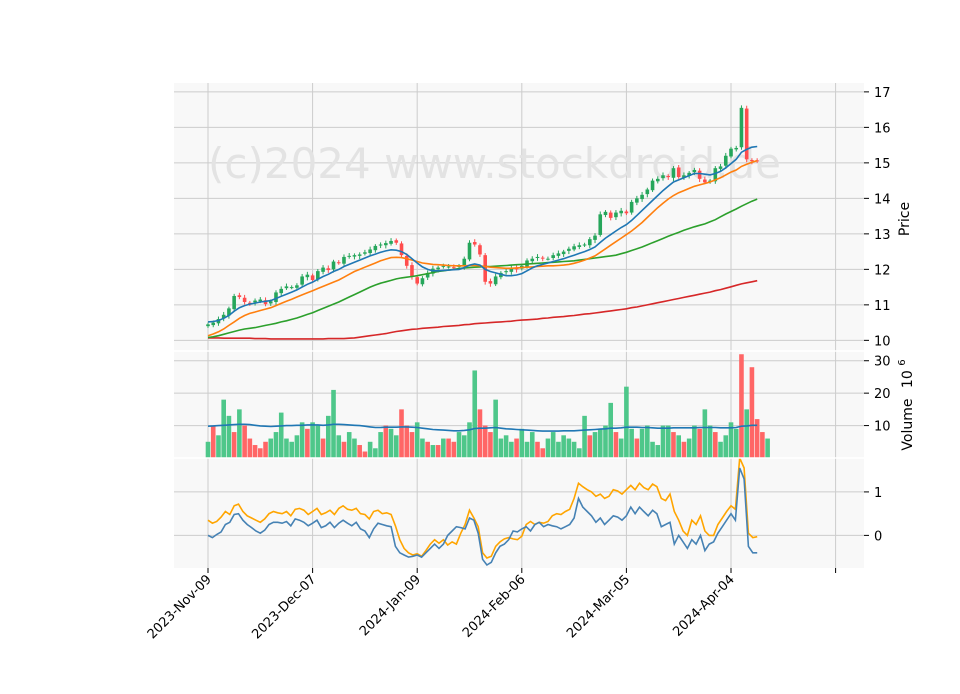  What do you see at coordinates (902, 362) in the screenshot?
I see `volume-axis-exponent: 6` at bounding box center [902, 362].